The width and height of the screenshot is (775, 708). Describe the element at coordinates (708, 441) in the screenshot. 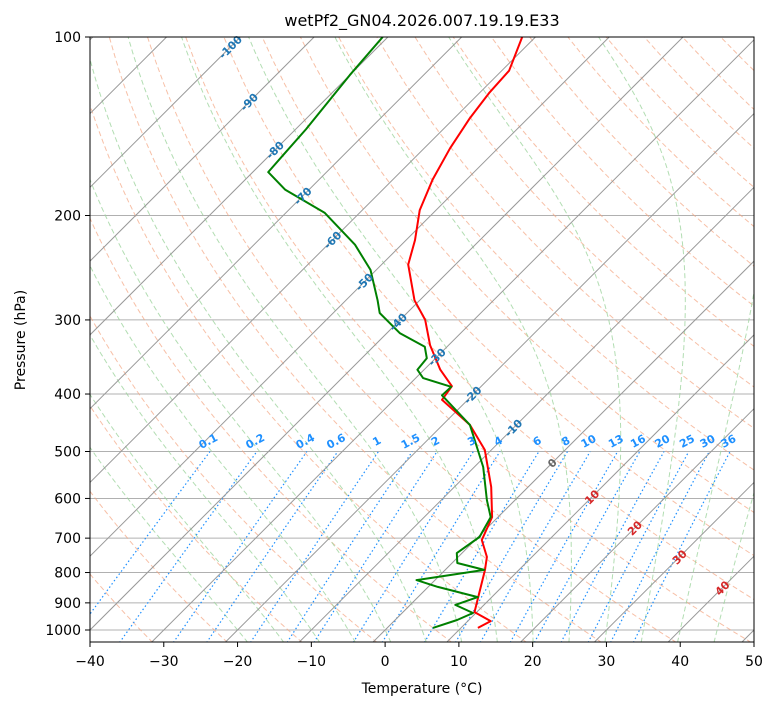

I see `mixing-ratio-label: 30` at that location.